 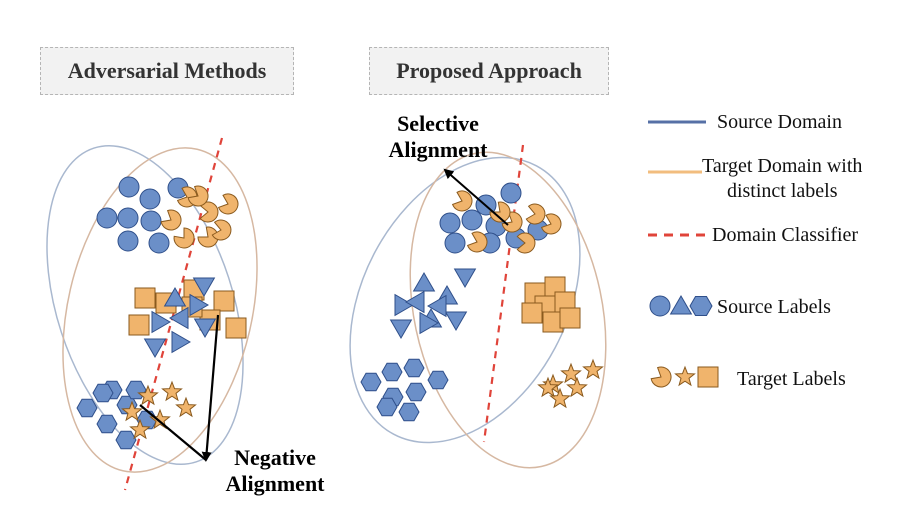 What do you see at coordinates (782, 166) in the screenshot?
I see `legend-target-domain-line1: Target Domain with` at bounding box center [782, 166].